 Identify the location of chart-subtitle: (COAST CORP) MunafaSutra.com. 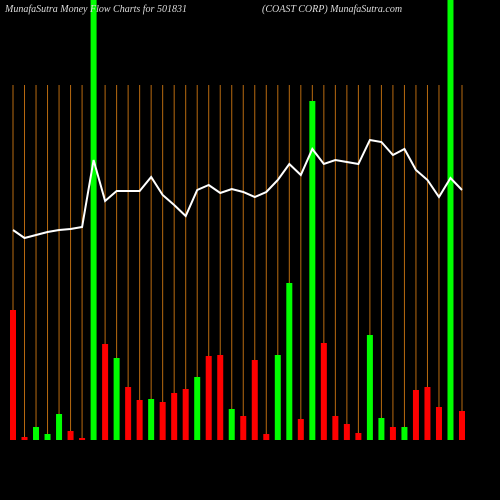
(332, 9).